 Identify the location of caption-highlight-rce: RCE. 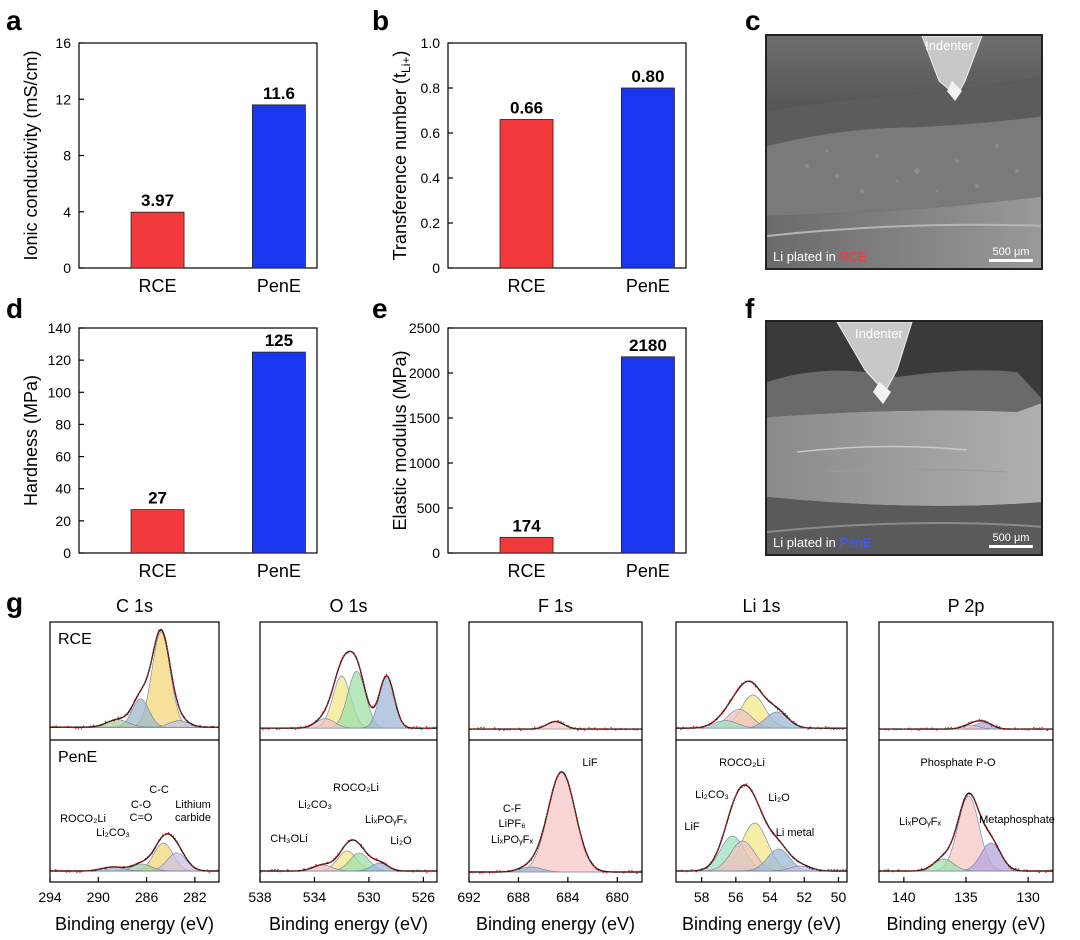
(853, 256).